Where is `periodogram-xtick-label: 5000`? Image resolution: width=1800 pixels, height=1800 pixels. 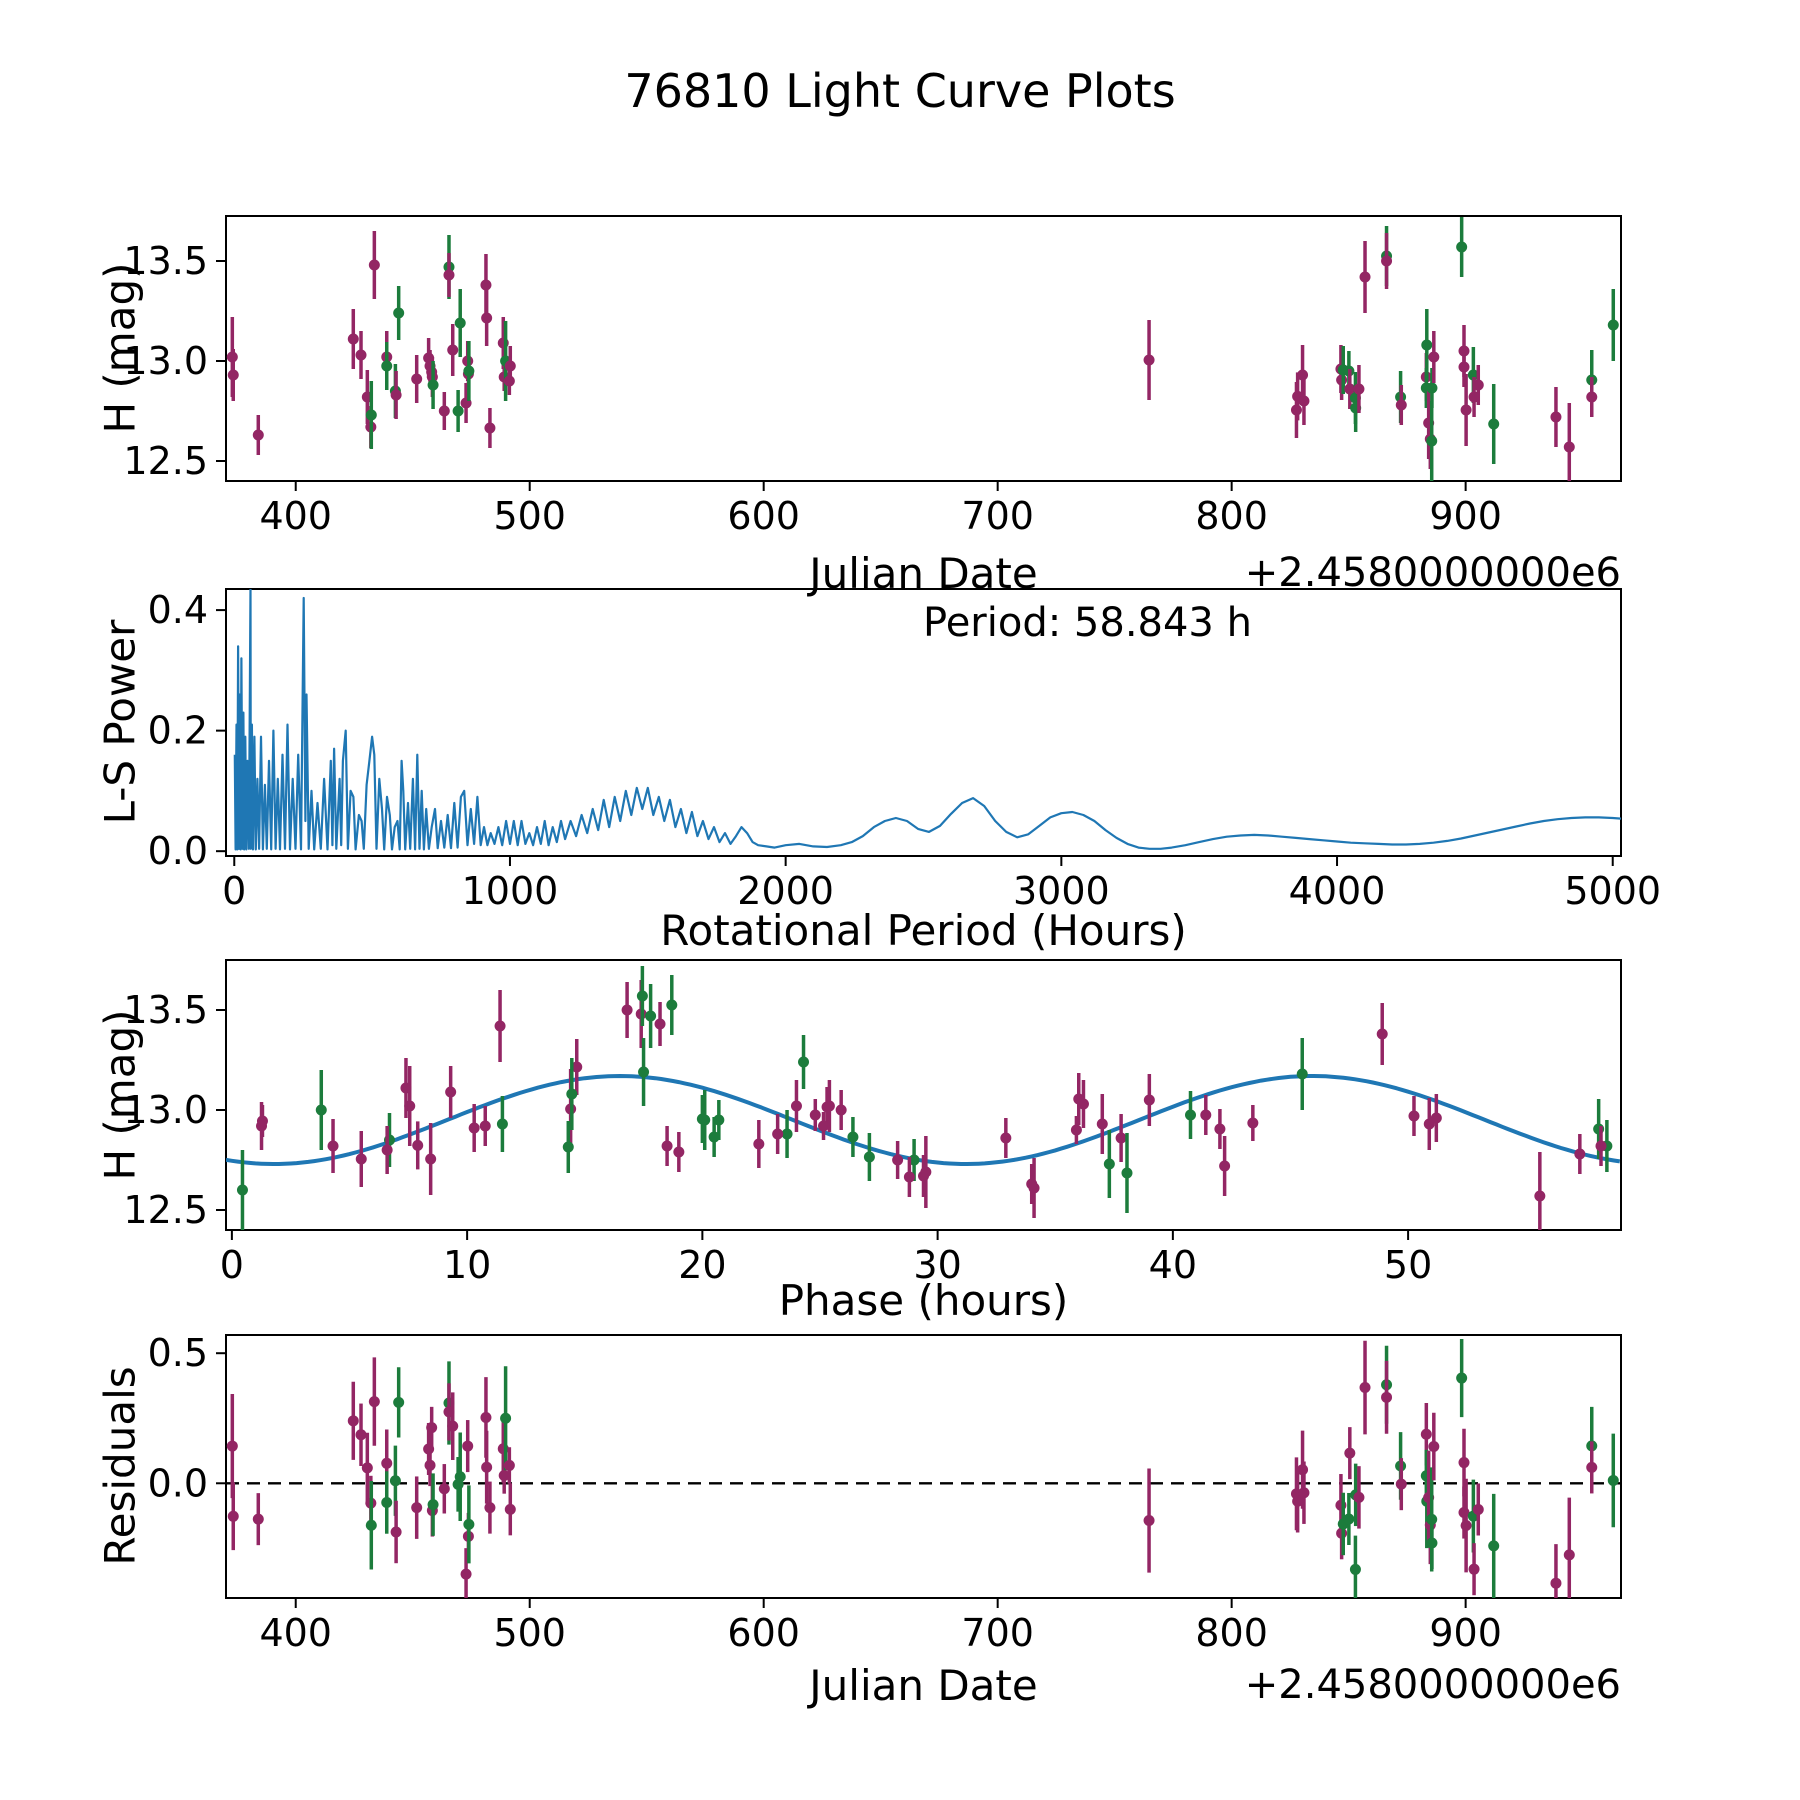 periodogram-xtick-label: 5000 is located at coordinates (1612, 891).